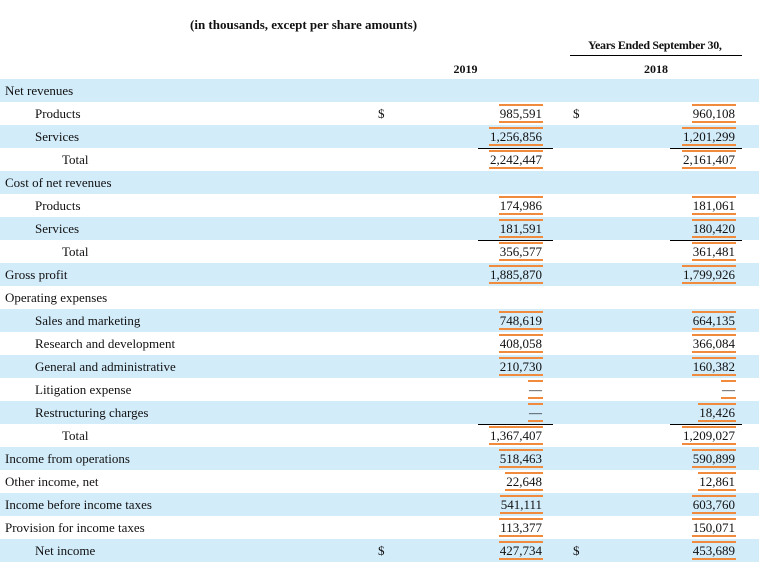 The image size is (759, 564). Describe the element at coordinates (656, 69) in the screenshot. I see `year: 2018` at that location.